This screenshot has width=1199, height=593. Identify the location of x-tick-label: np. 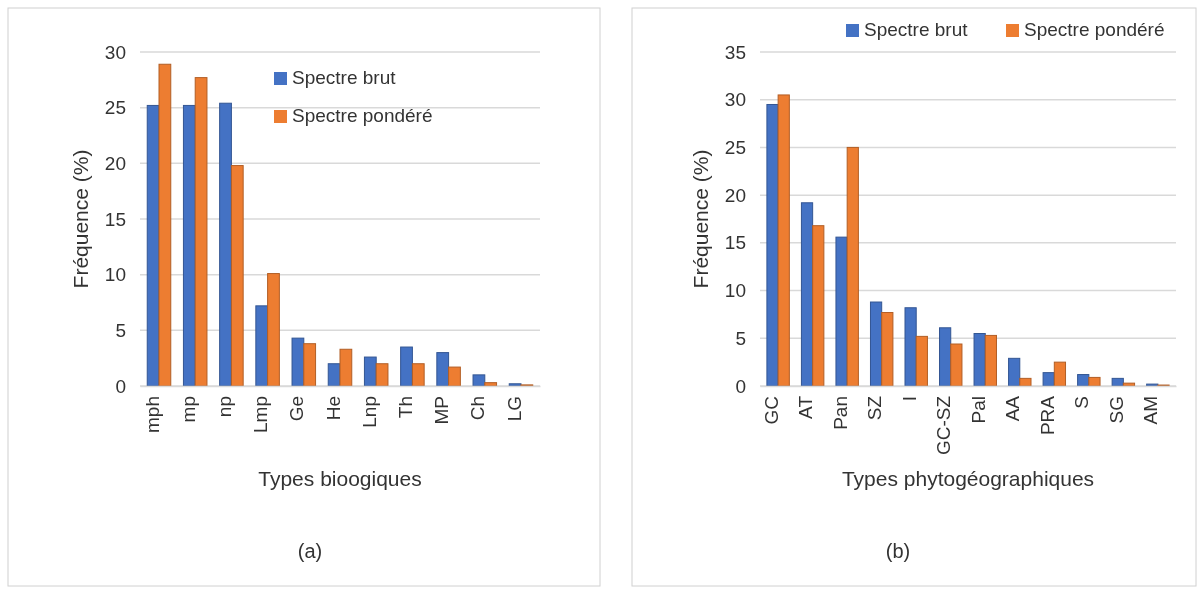
(224, 407).